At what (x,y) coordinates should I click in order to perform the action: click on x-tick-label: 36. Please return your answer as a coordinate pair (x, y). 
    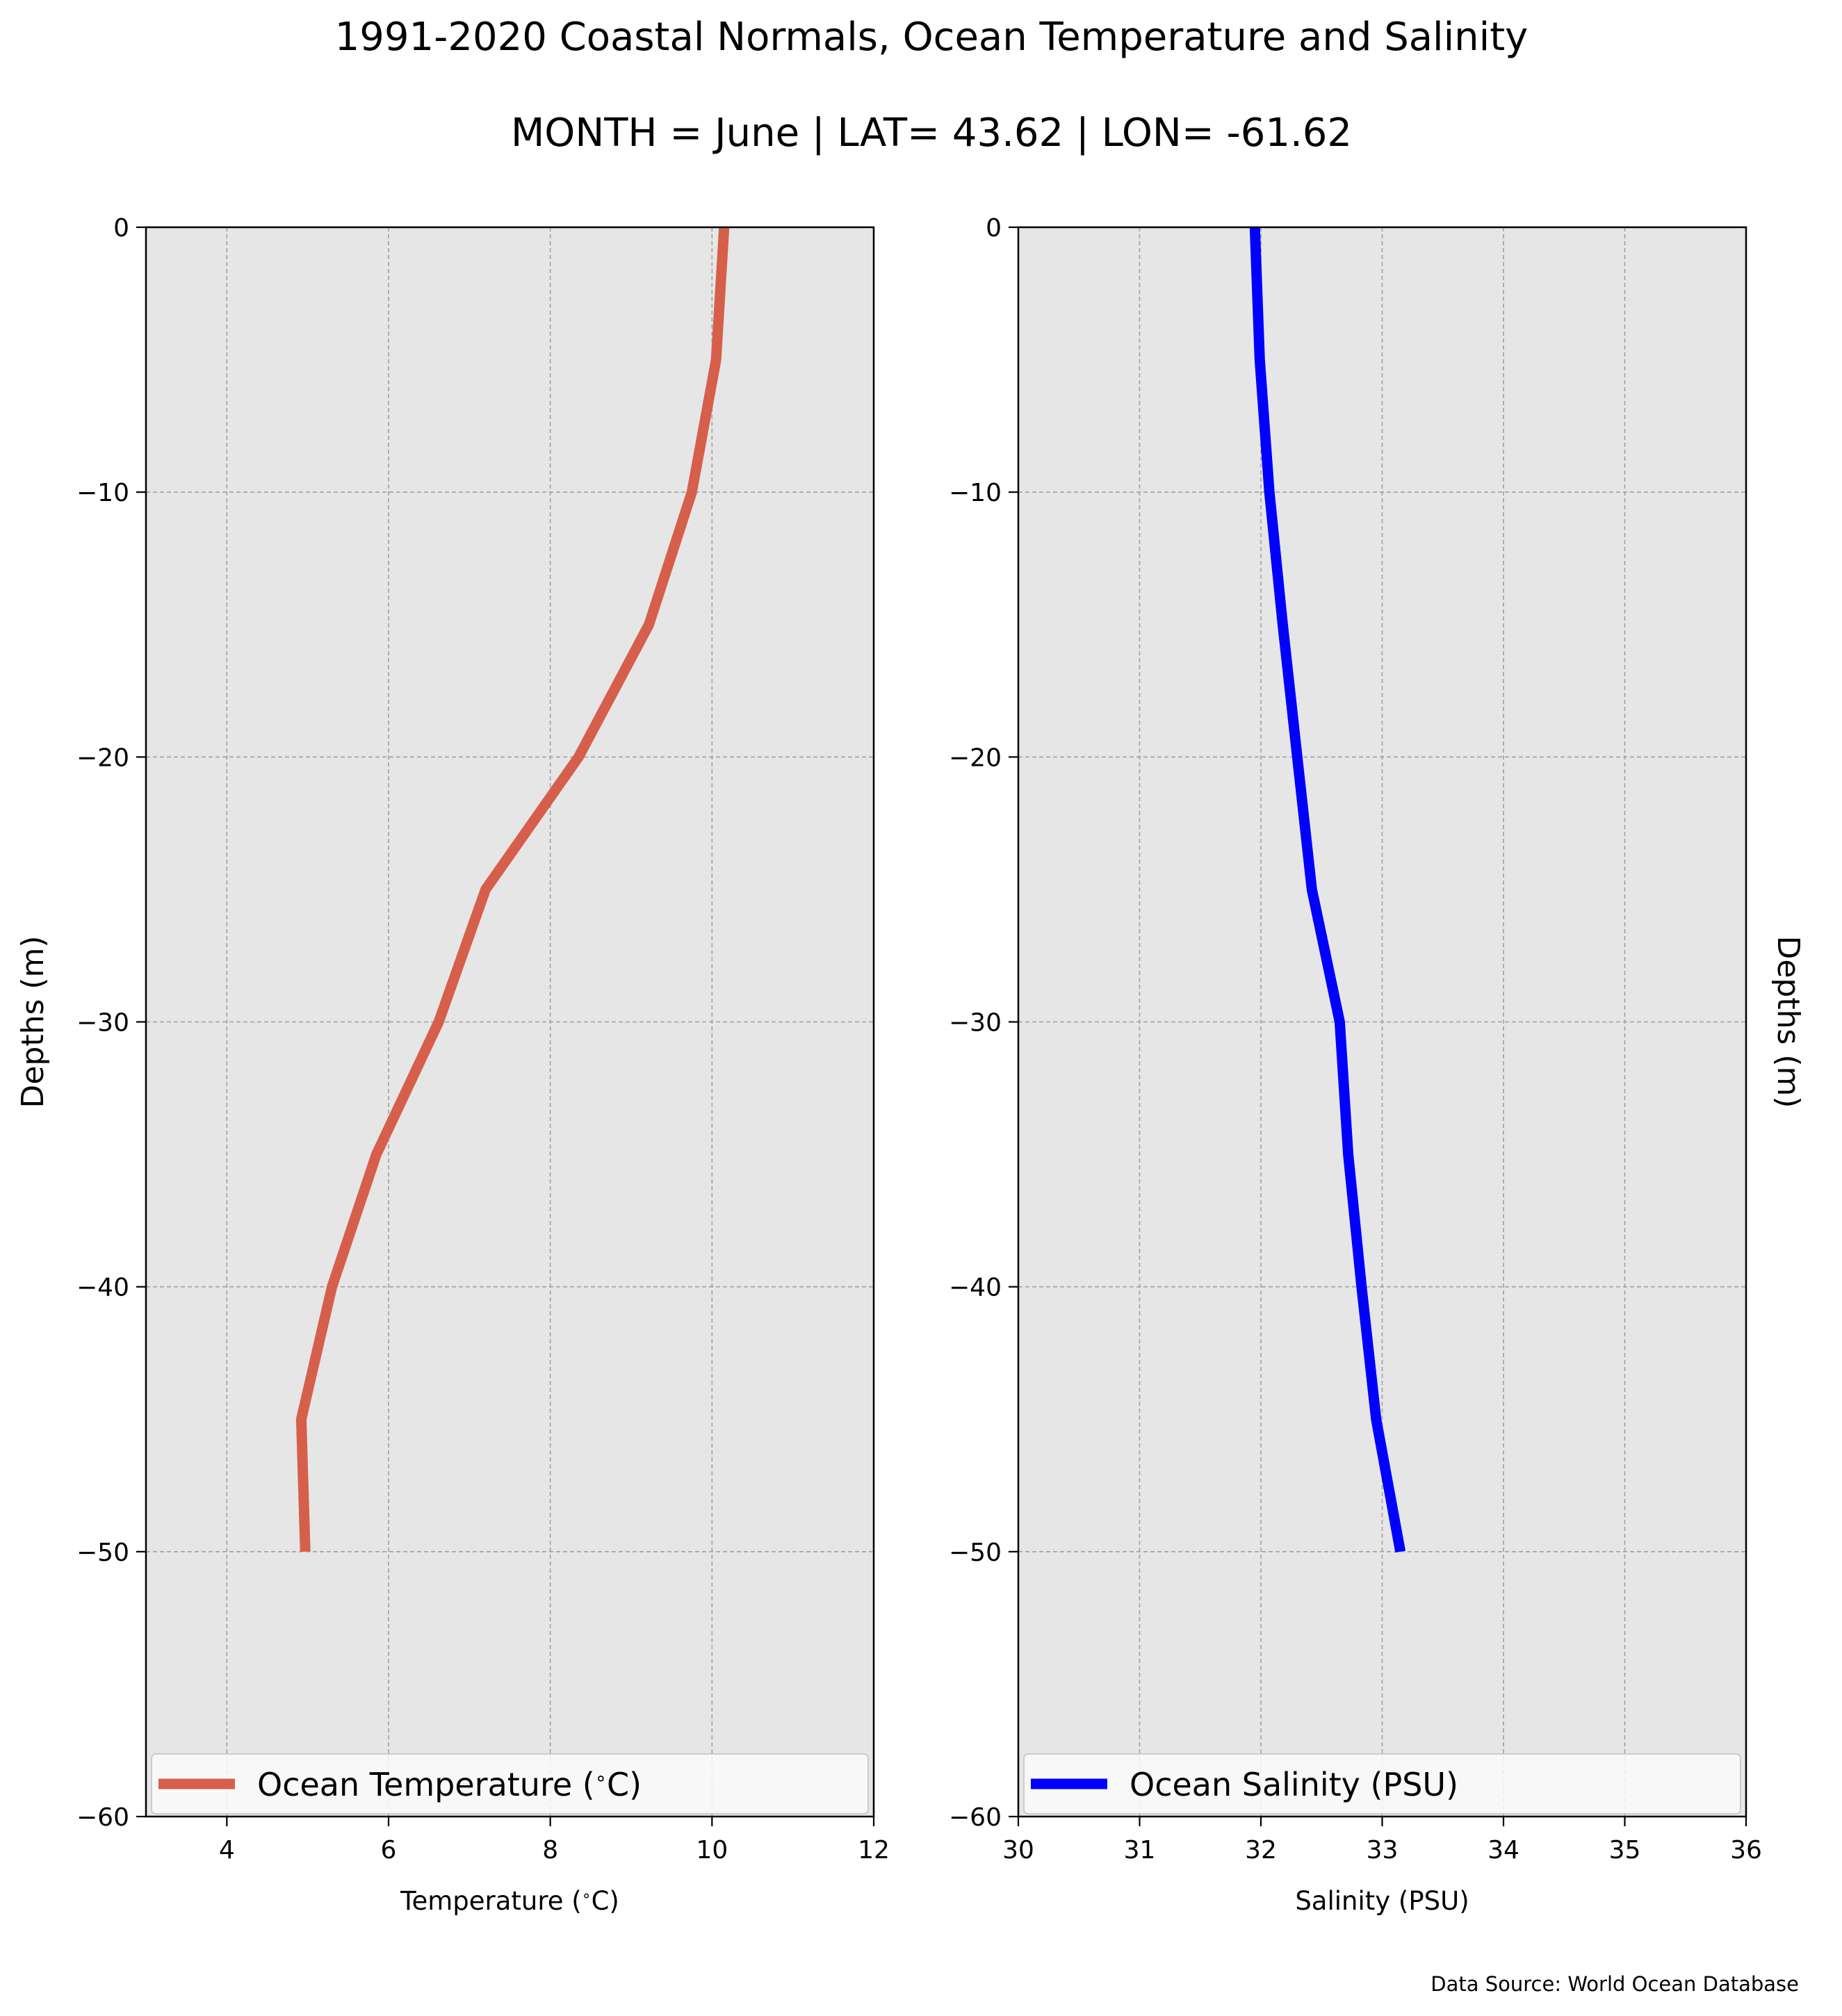
    Looking at the image, I should click on (1746, 1851).